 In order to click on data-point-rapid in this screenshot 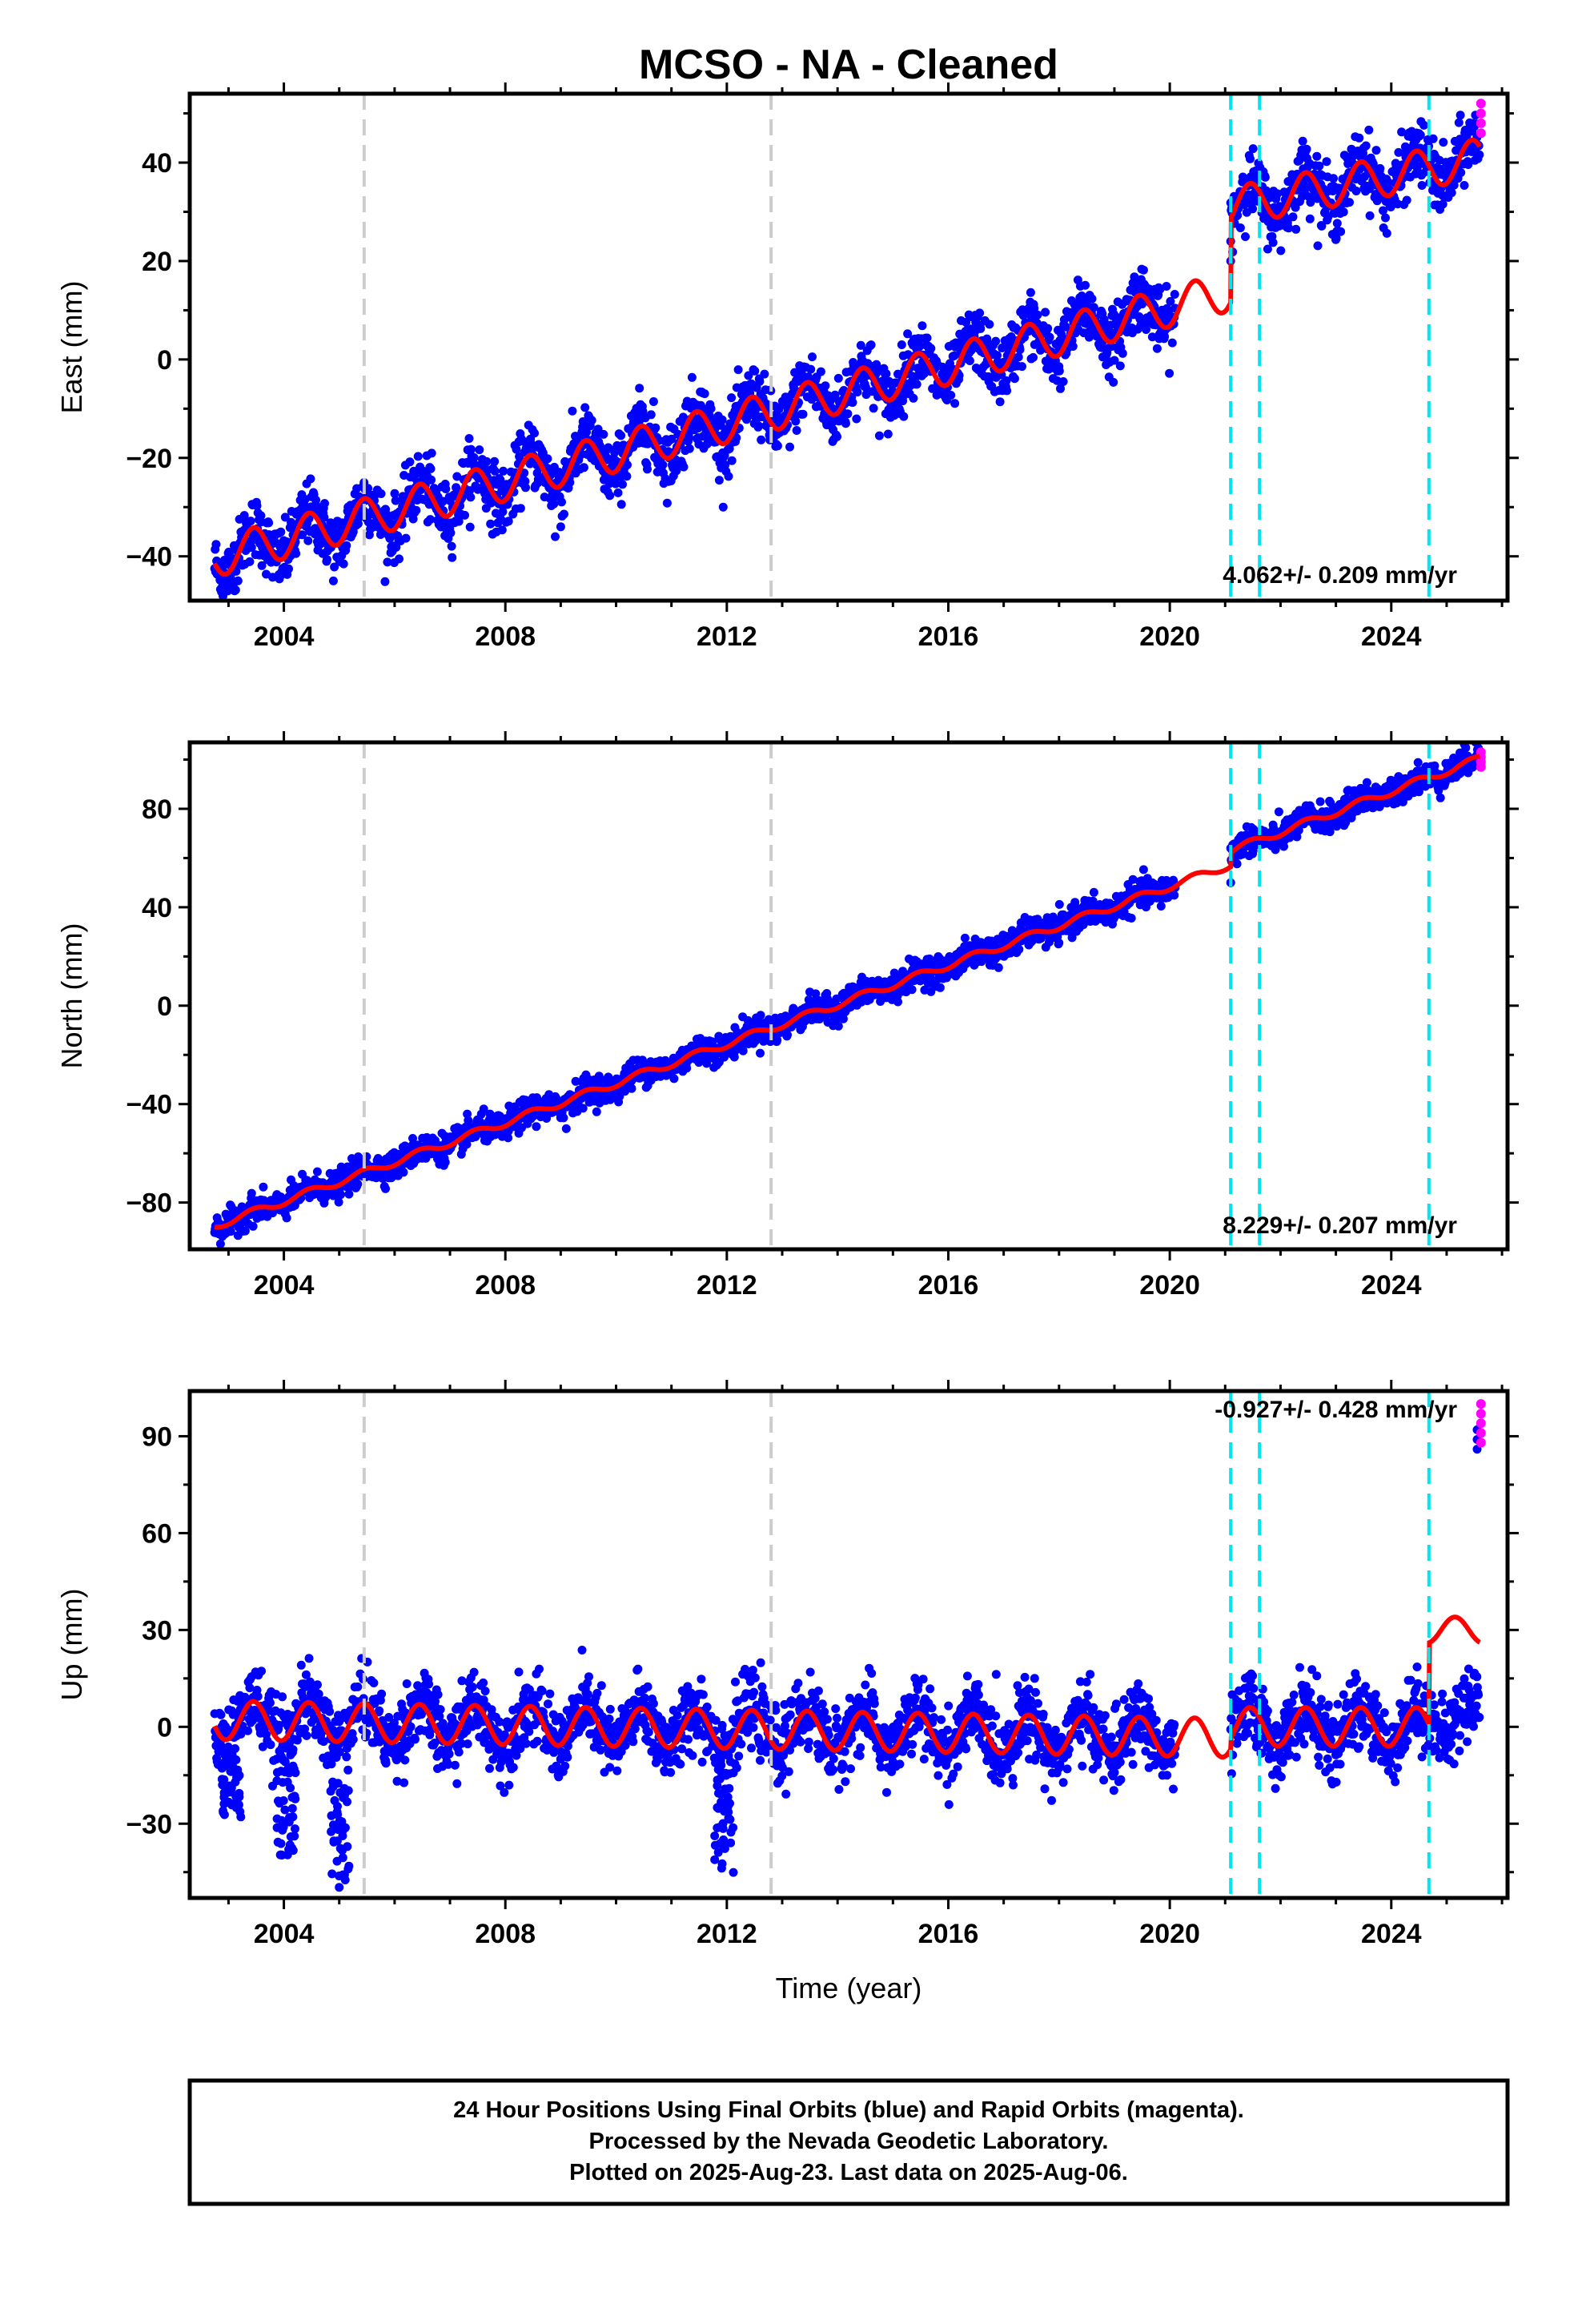, I will do `click(1481, 123)`.